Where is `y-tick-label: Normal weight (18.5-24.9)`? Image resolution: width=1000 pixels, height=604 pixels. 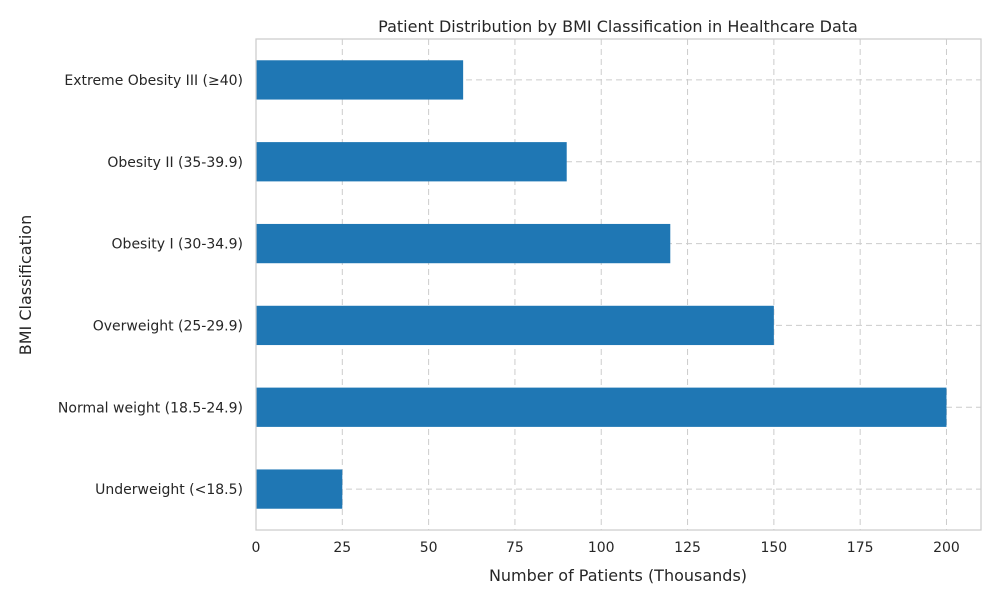 y-tick-label: Normal weight (18.5-24.9) is located at coordinates (150, 408).